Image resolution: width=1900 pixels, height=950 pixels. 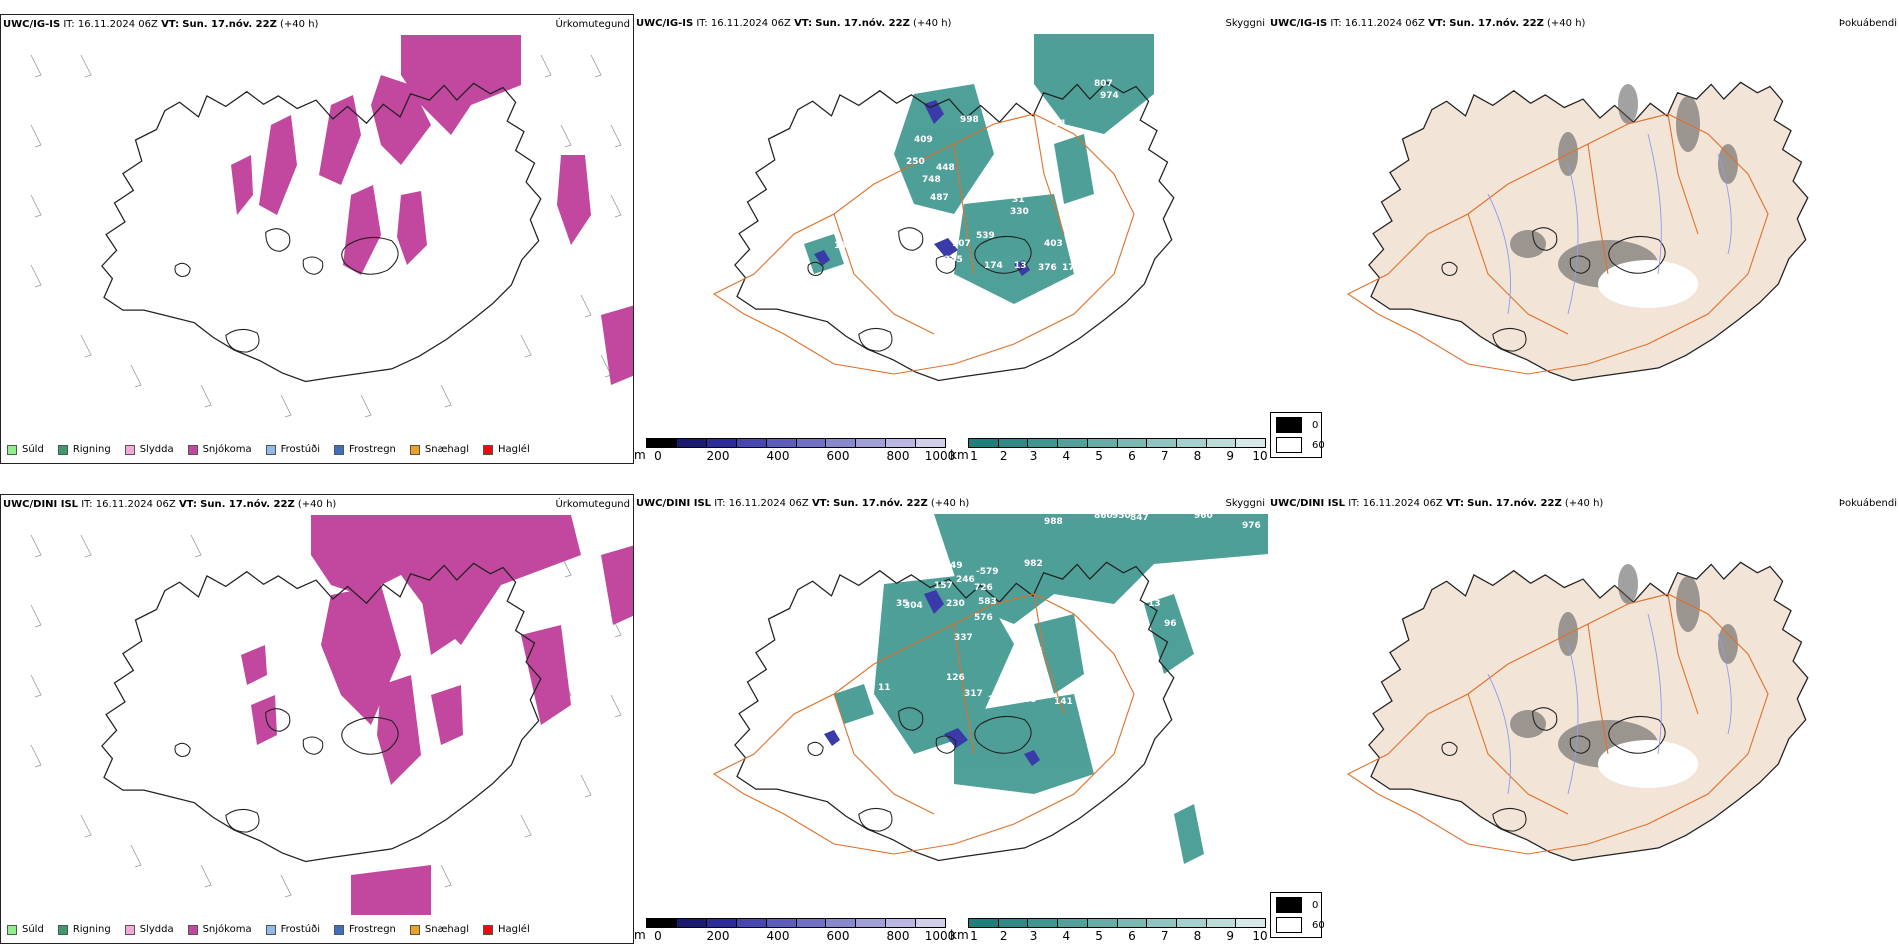 I want to click on svg-text: 988, so click(x=1053, y=522).